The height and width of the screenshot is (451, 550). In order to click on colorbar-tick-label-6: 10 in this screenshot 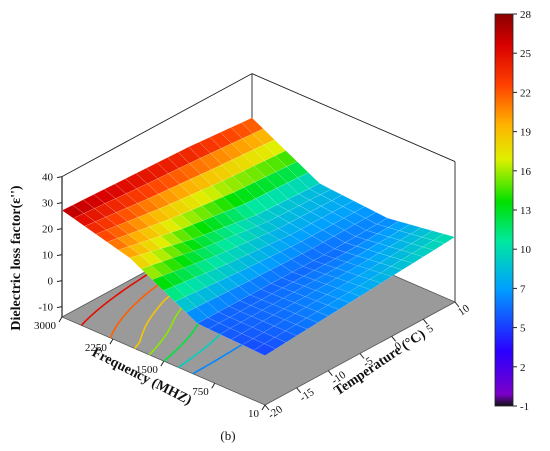, I will do `click(526, 250)`.